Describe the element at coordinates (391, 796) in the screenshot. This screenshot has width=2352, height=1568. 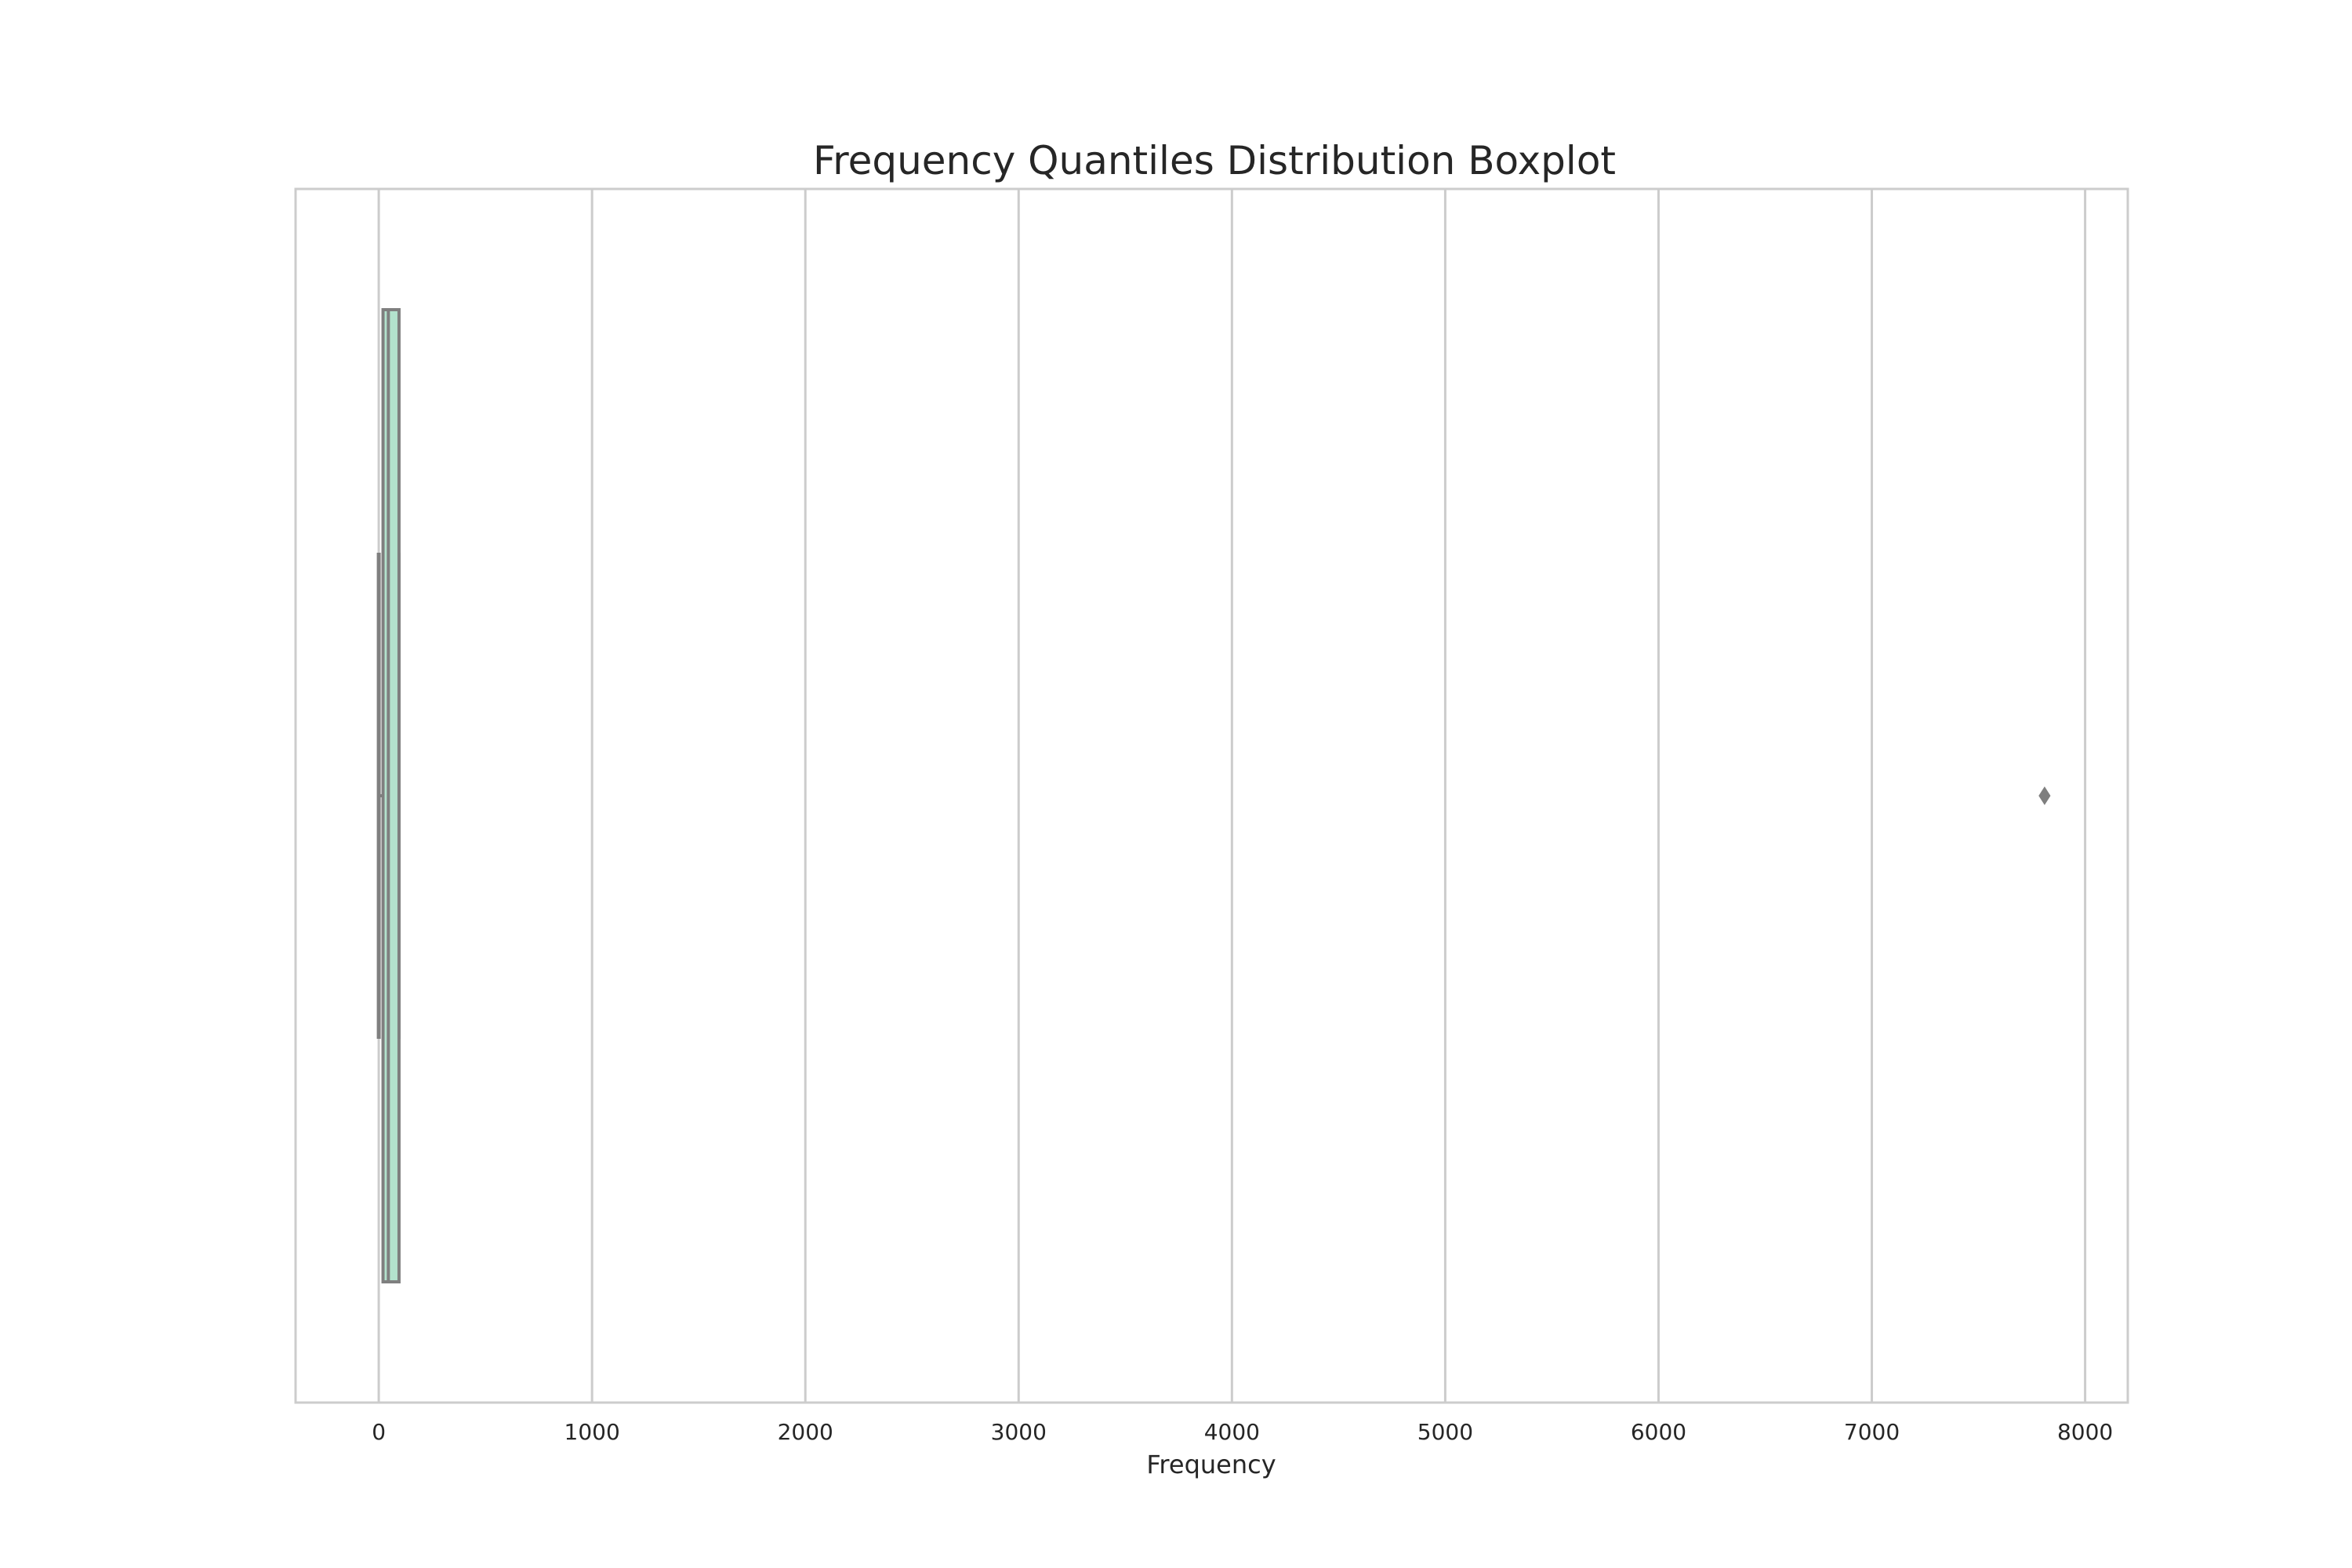
I see `iqr-box` at that location.